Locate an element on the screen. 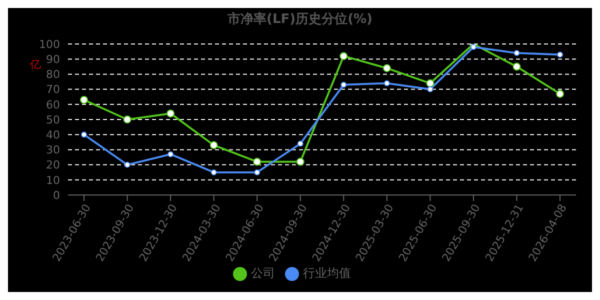 The image size is (600, 300). legend-label: 行业均值 is located at coordinates (327, 273).